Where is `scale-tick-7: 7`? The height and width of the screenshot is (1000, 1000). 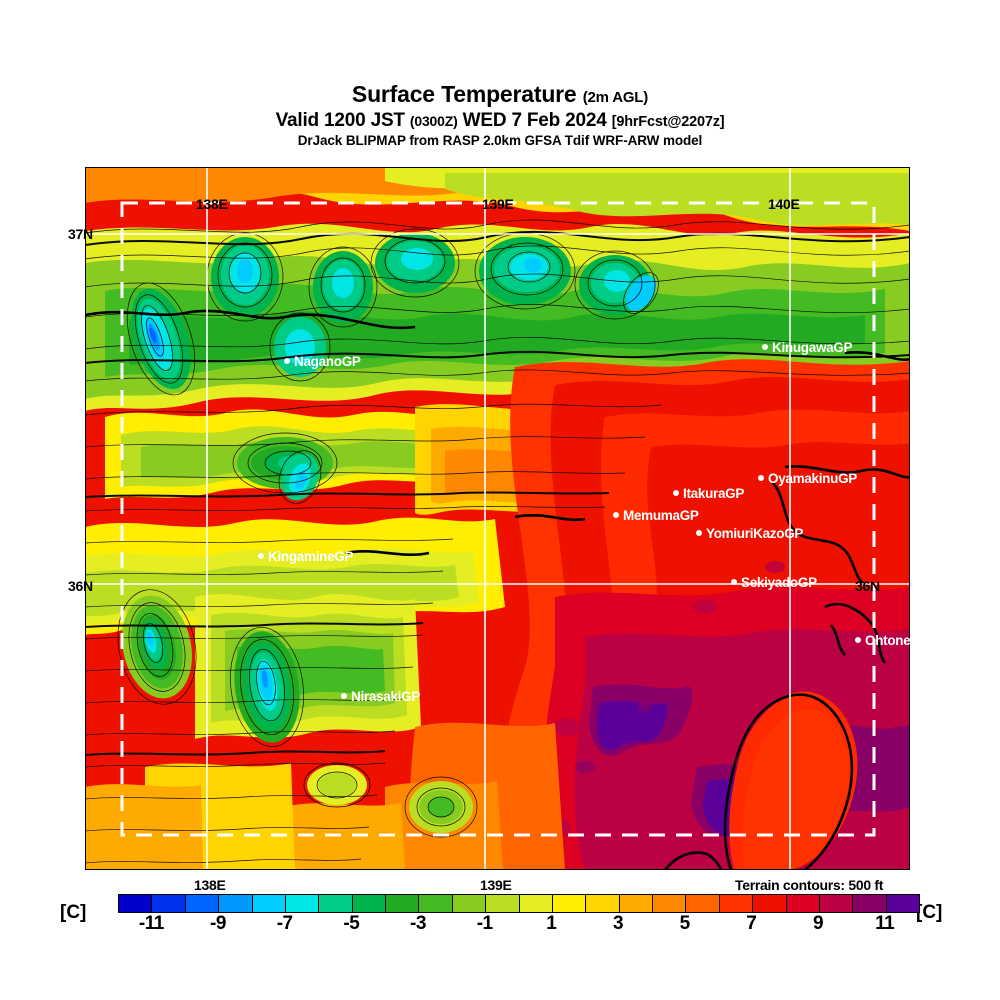
scale-tick-7: 7 is located at coordinates (751, 923).